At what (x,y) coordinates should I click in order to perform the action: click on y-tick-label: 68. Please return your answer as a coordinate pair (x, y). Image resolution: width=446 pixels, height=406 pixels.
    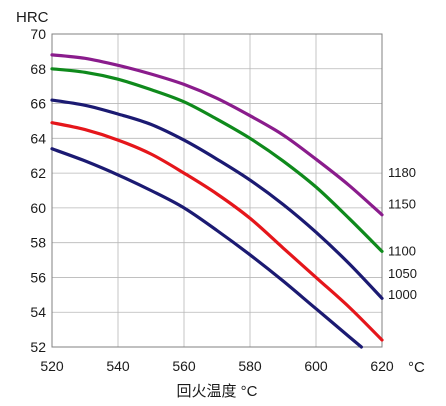
    Looking at the image, I should click on (38, 69).